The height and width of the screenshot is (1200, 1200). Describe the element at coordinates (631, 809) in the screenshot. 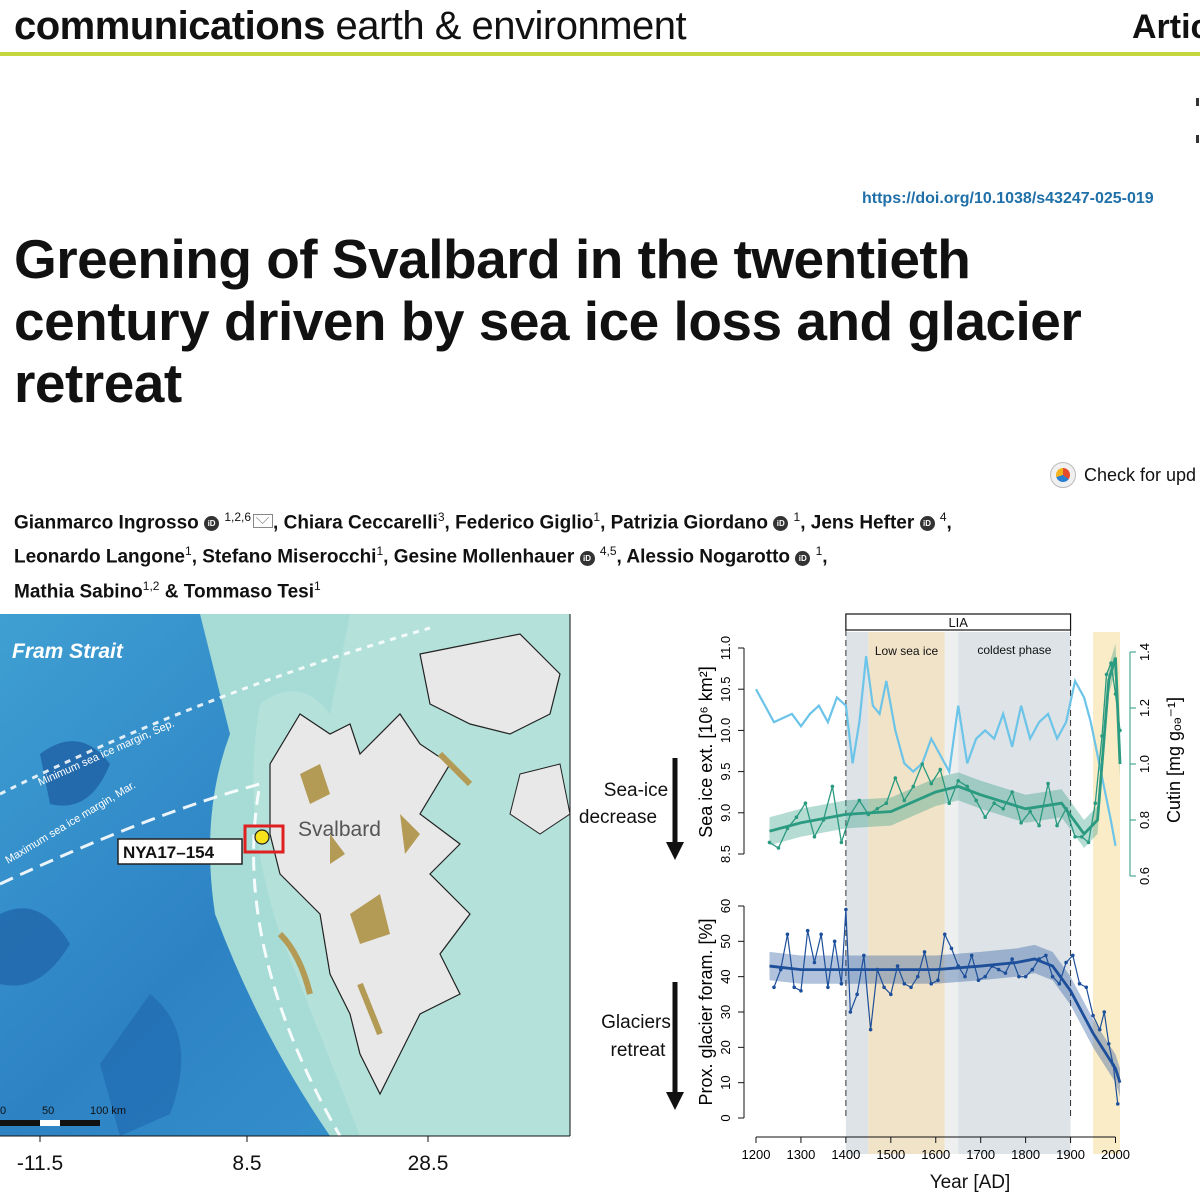

I see `sea-ice-side-annotation: Sea-ice decrease` at that location.